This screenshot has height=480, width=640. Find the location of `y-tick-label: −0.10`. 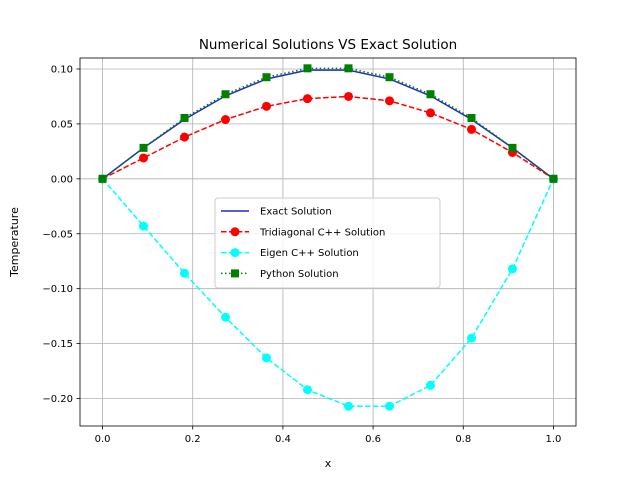

y-tick-label: −0.10 is located at coordinates (57, 289).